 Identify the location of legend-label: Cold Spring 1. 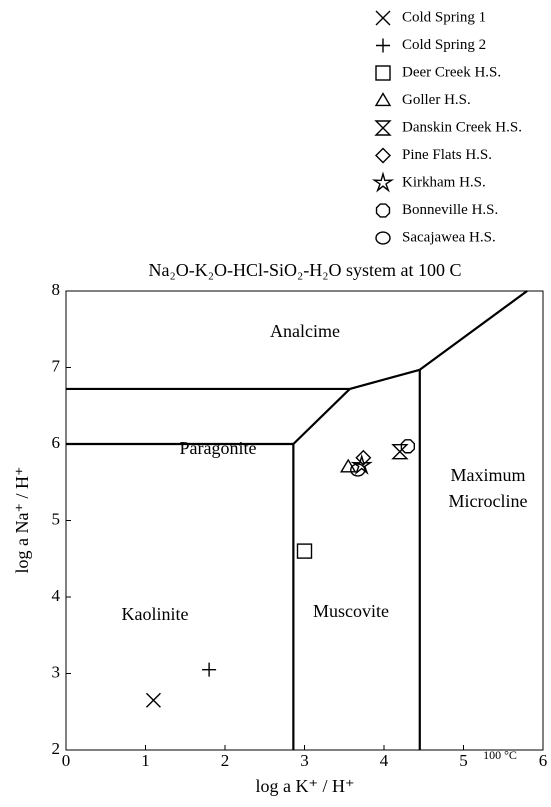
(444, 17).